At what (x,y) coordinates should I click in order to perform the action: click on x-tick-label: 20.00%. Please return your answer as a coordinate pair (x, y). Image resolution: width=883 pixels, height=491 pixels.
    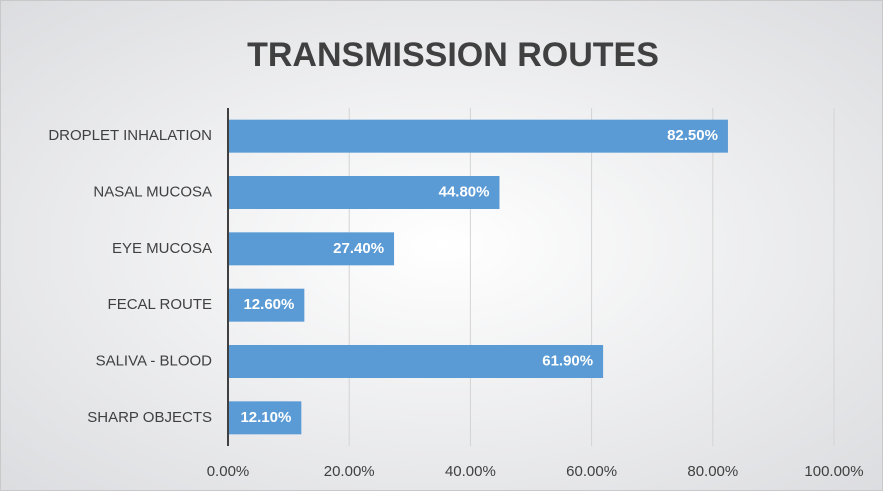
    Looking at the image, I should click on (349, 471).